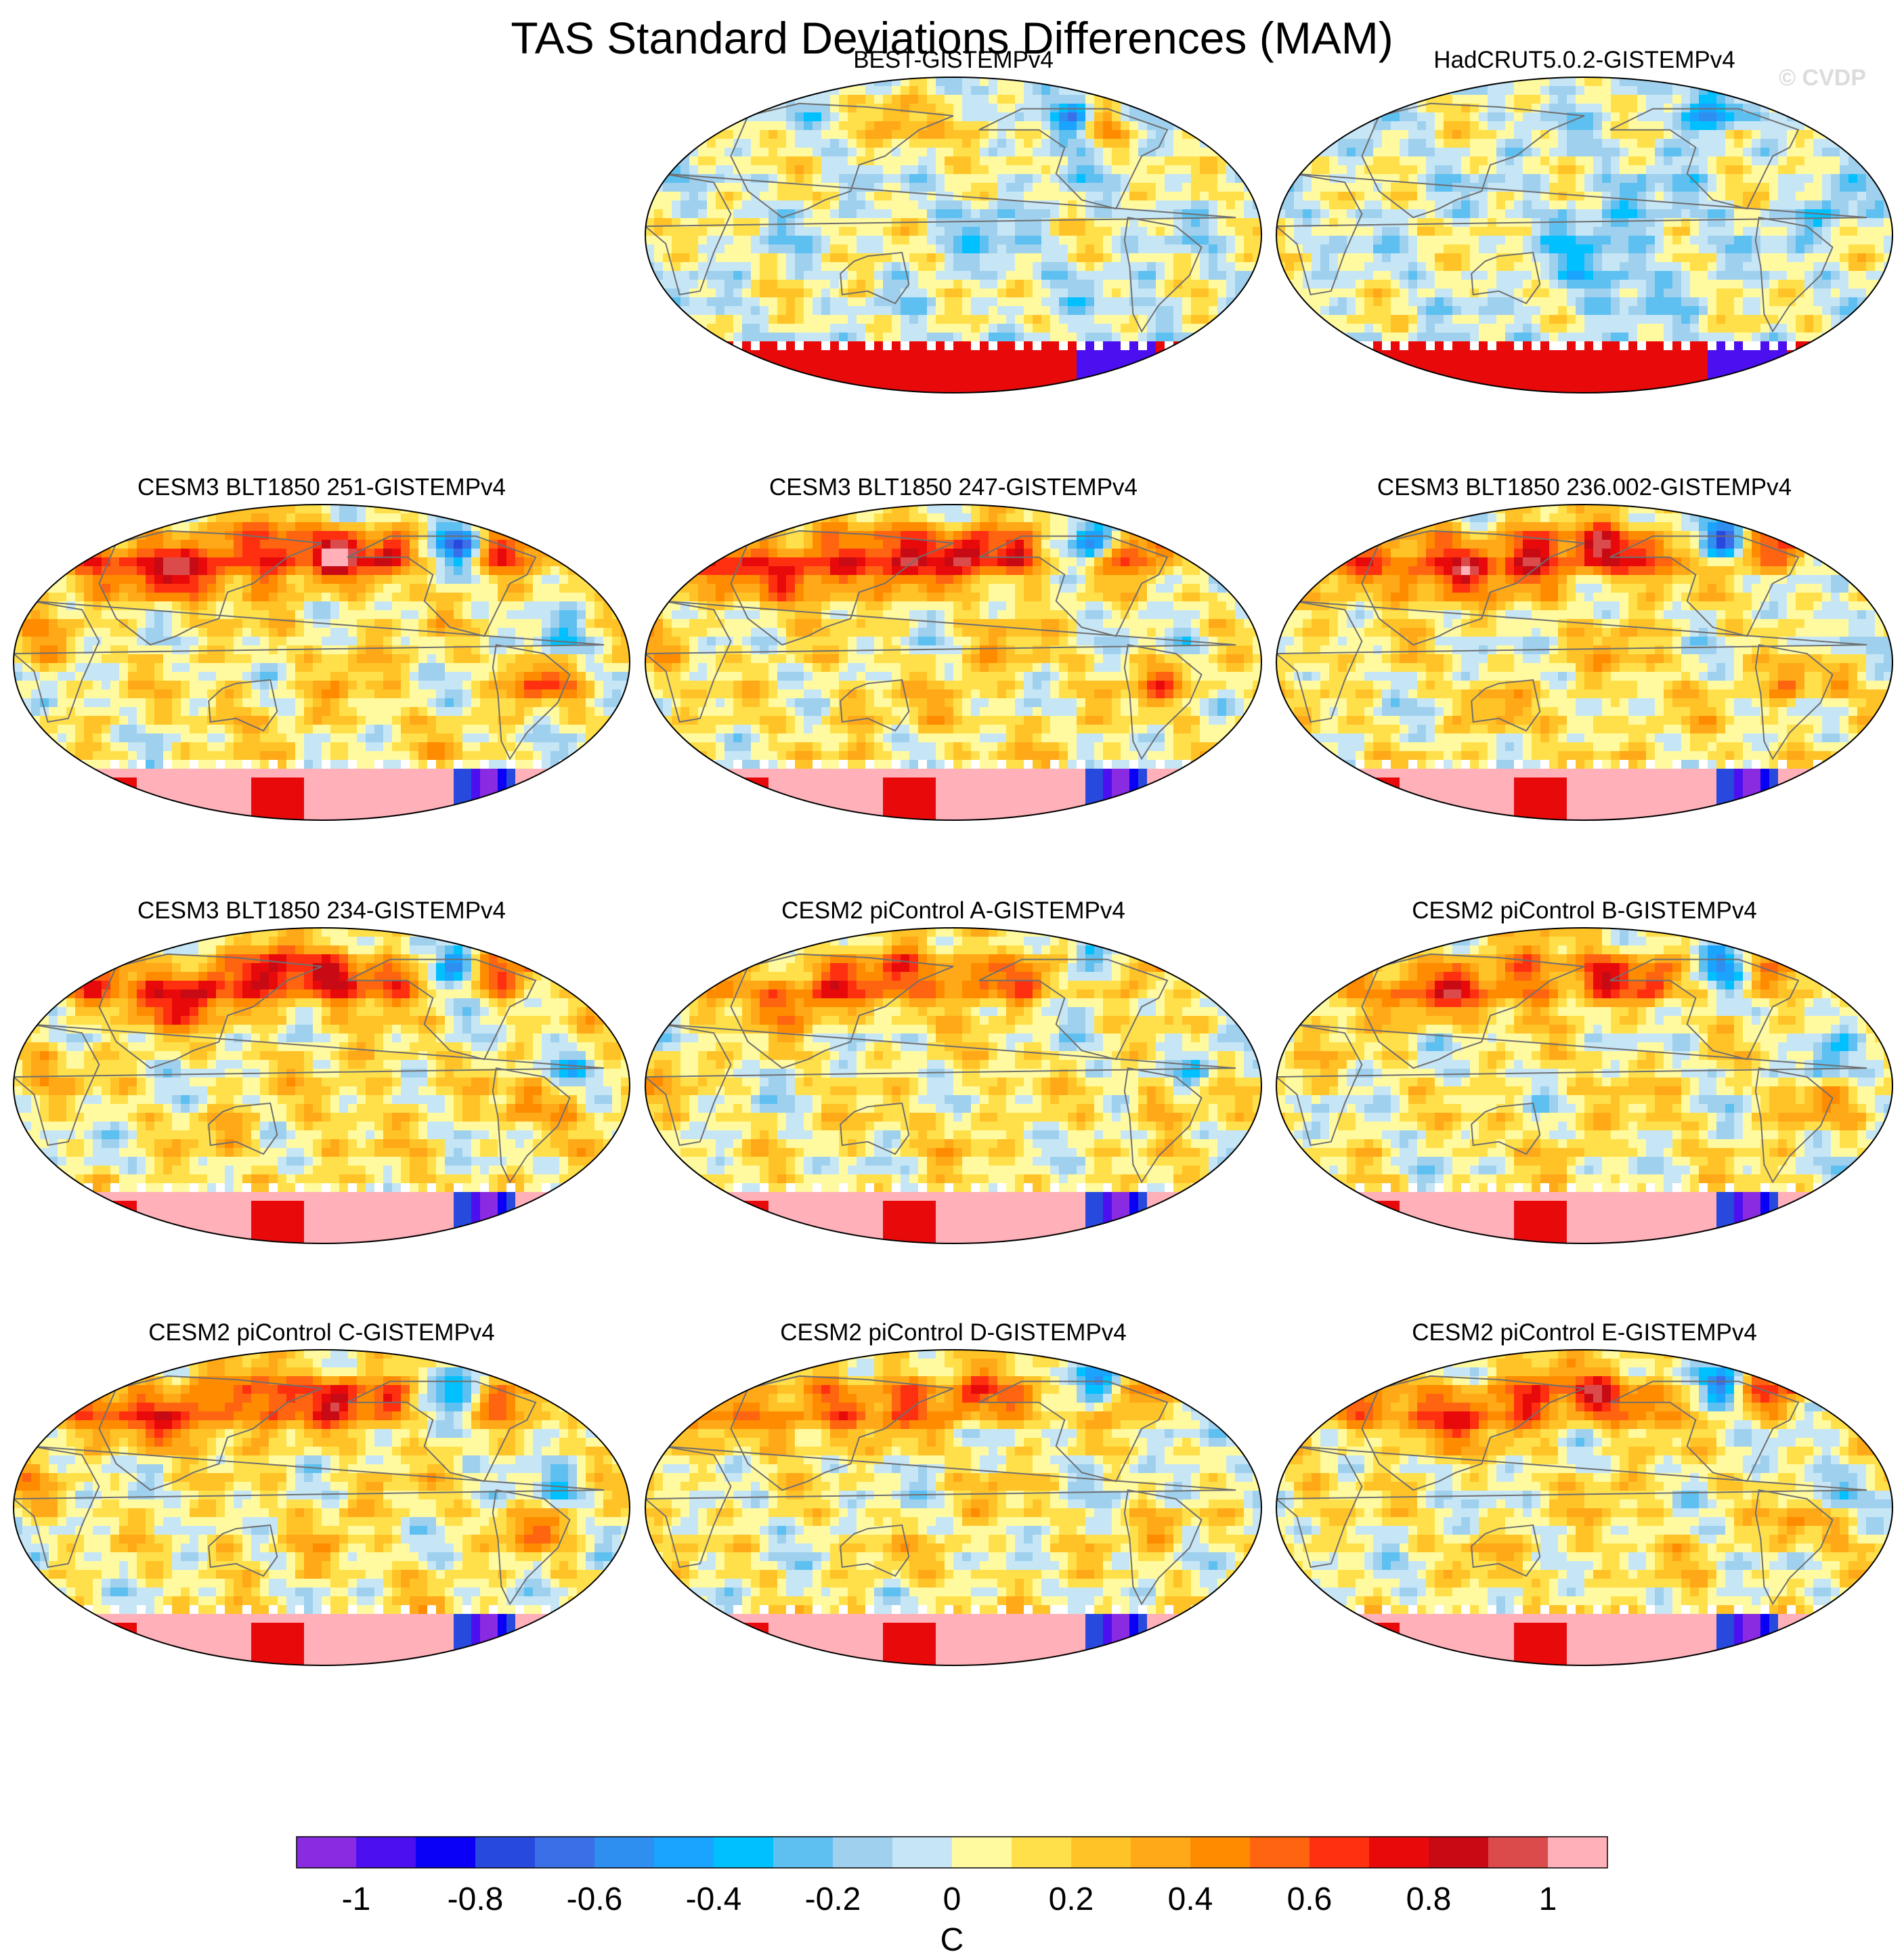 This screenshot has width=1904, height=1960. Describe the element at coordinates (1585, 910) in the screenshot. I see `panel-title: CESM2 piControl B-GISTEMPv4` at that location.